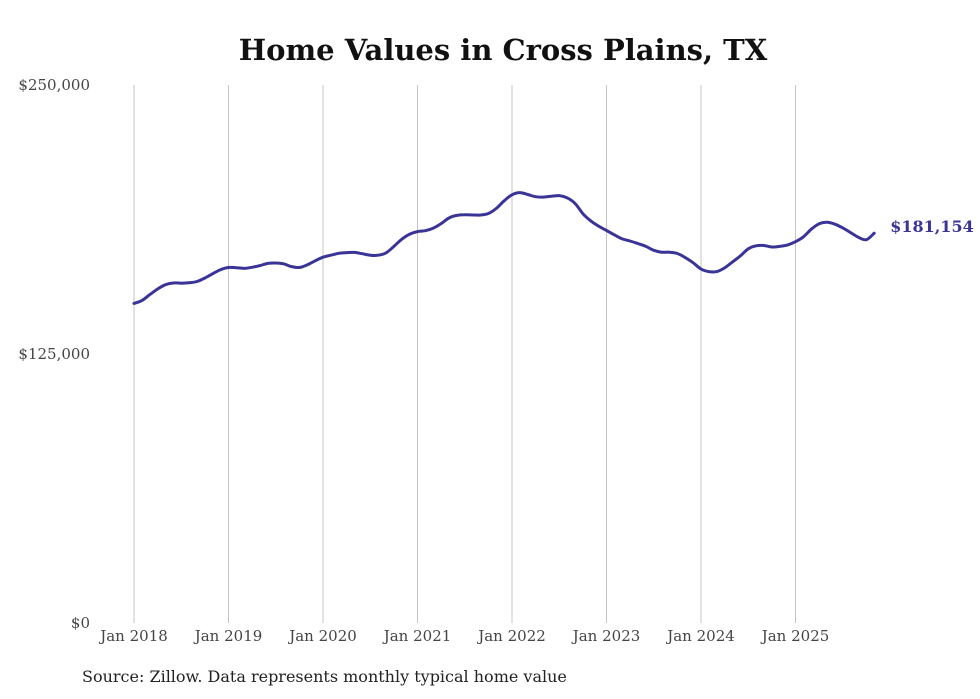  I want to click on x-tick-label: Jan 2025, so click(795, 636).